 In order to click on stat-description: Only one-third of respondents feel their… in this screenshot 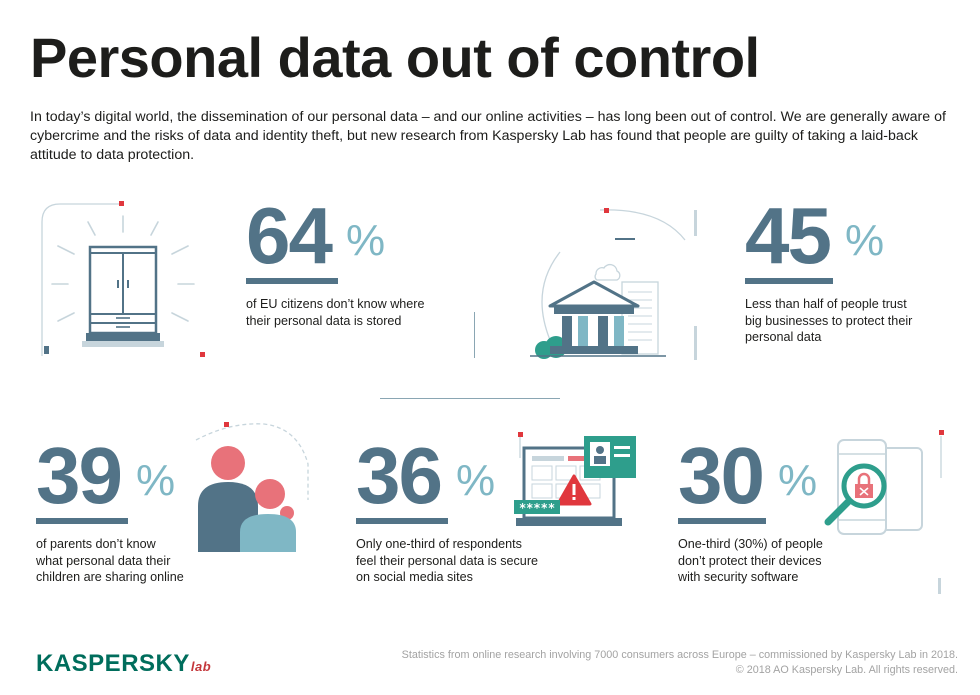, I will do `click(447, 561)`.